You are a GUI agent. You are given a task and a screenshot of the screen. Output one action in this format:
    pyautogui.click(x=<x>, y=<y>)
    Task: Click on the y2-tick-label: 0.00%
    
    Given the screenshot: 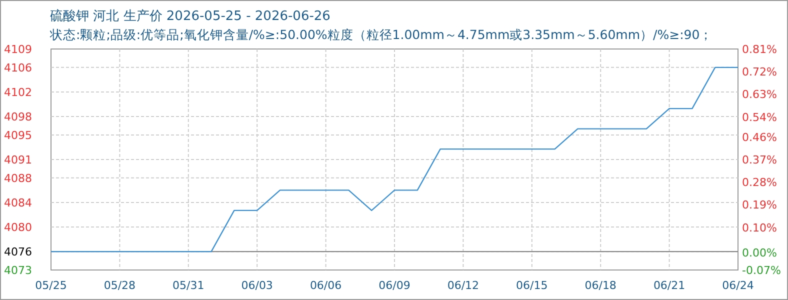 What is the action you would take?
    pyautogui.click(x=759, y=253)
    